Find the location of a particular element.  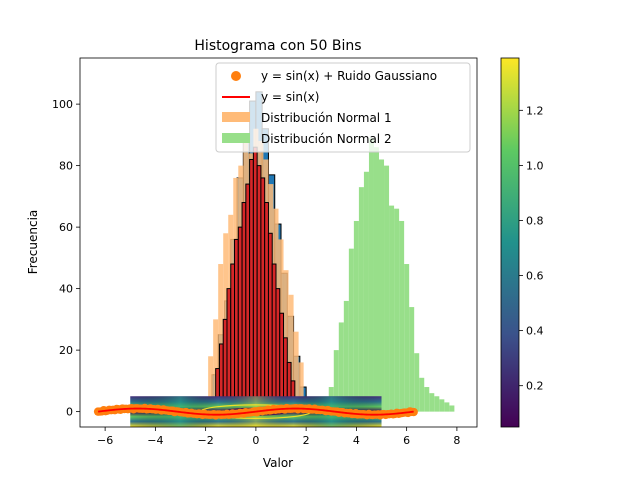

x-tick-label: 4 is located at coordinates (356, 440).